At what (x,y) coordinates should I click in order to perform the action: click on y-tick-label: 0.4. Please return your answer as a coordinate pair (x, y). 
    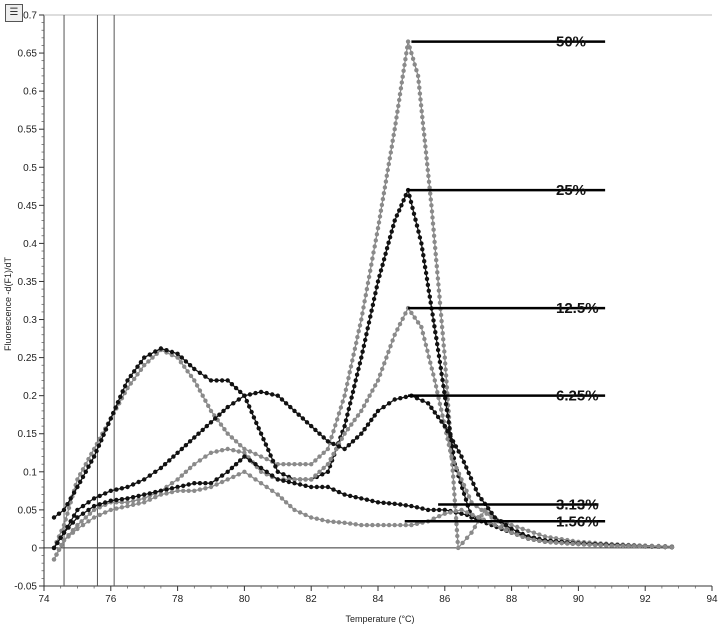
    Looking at the image, I should click on (30, 244).